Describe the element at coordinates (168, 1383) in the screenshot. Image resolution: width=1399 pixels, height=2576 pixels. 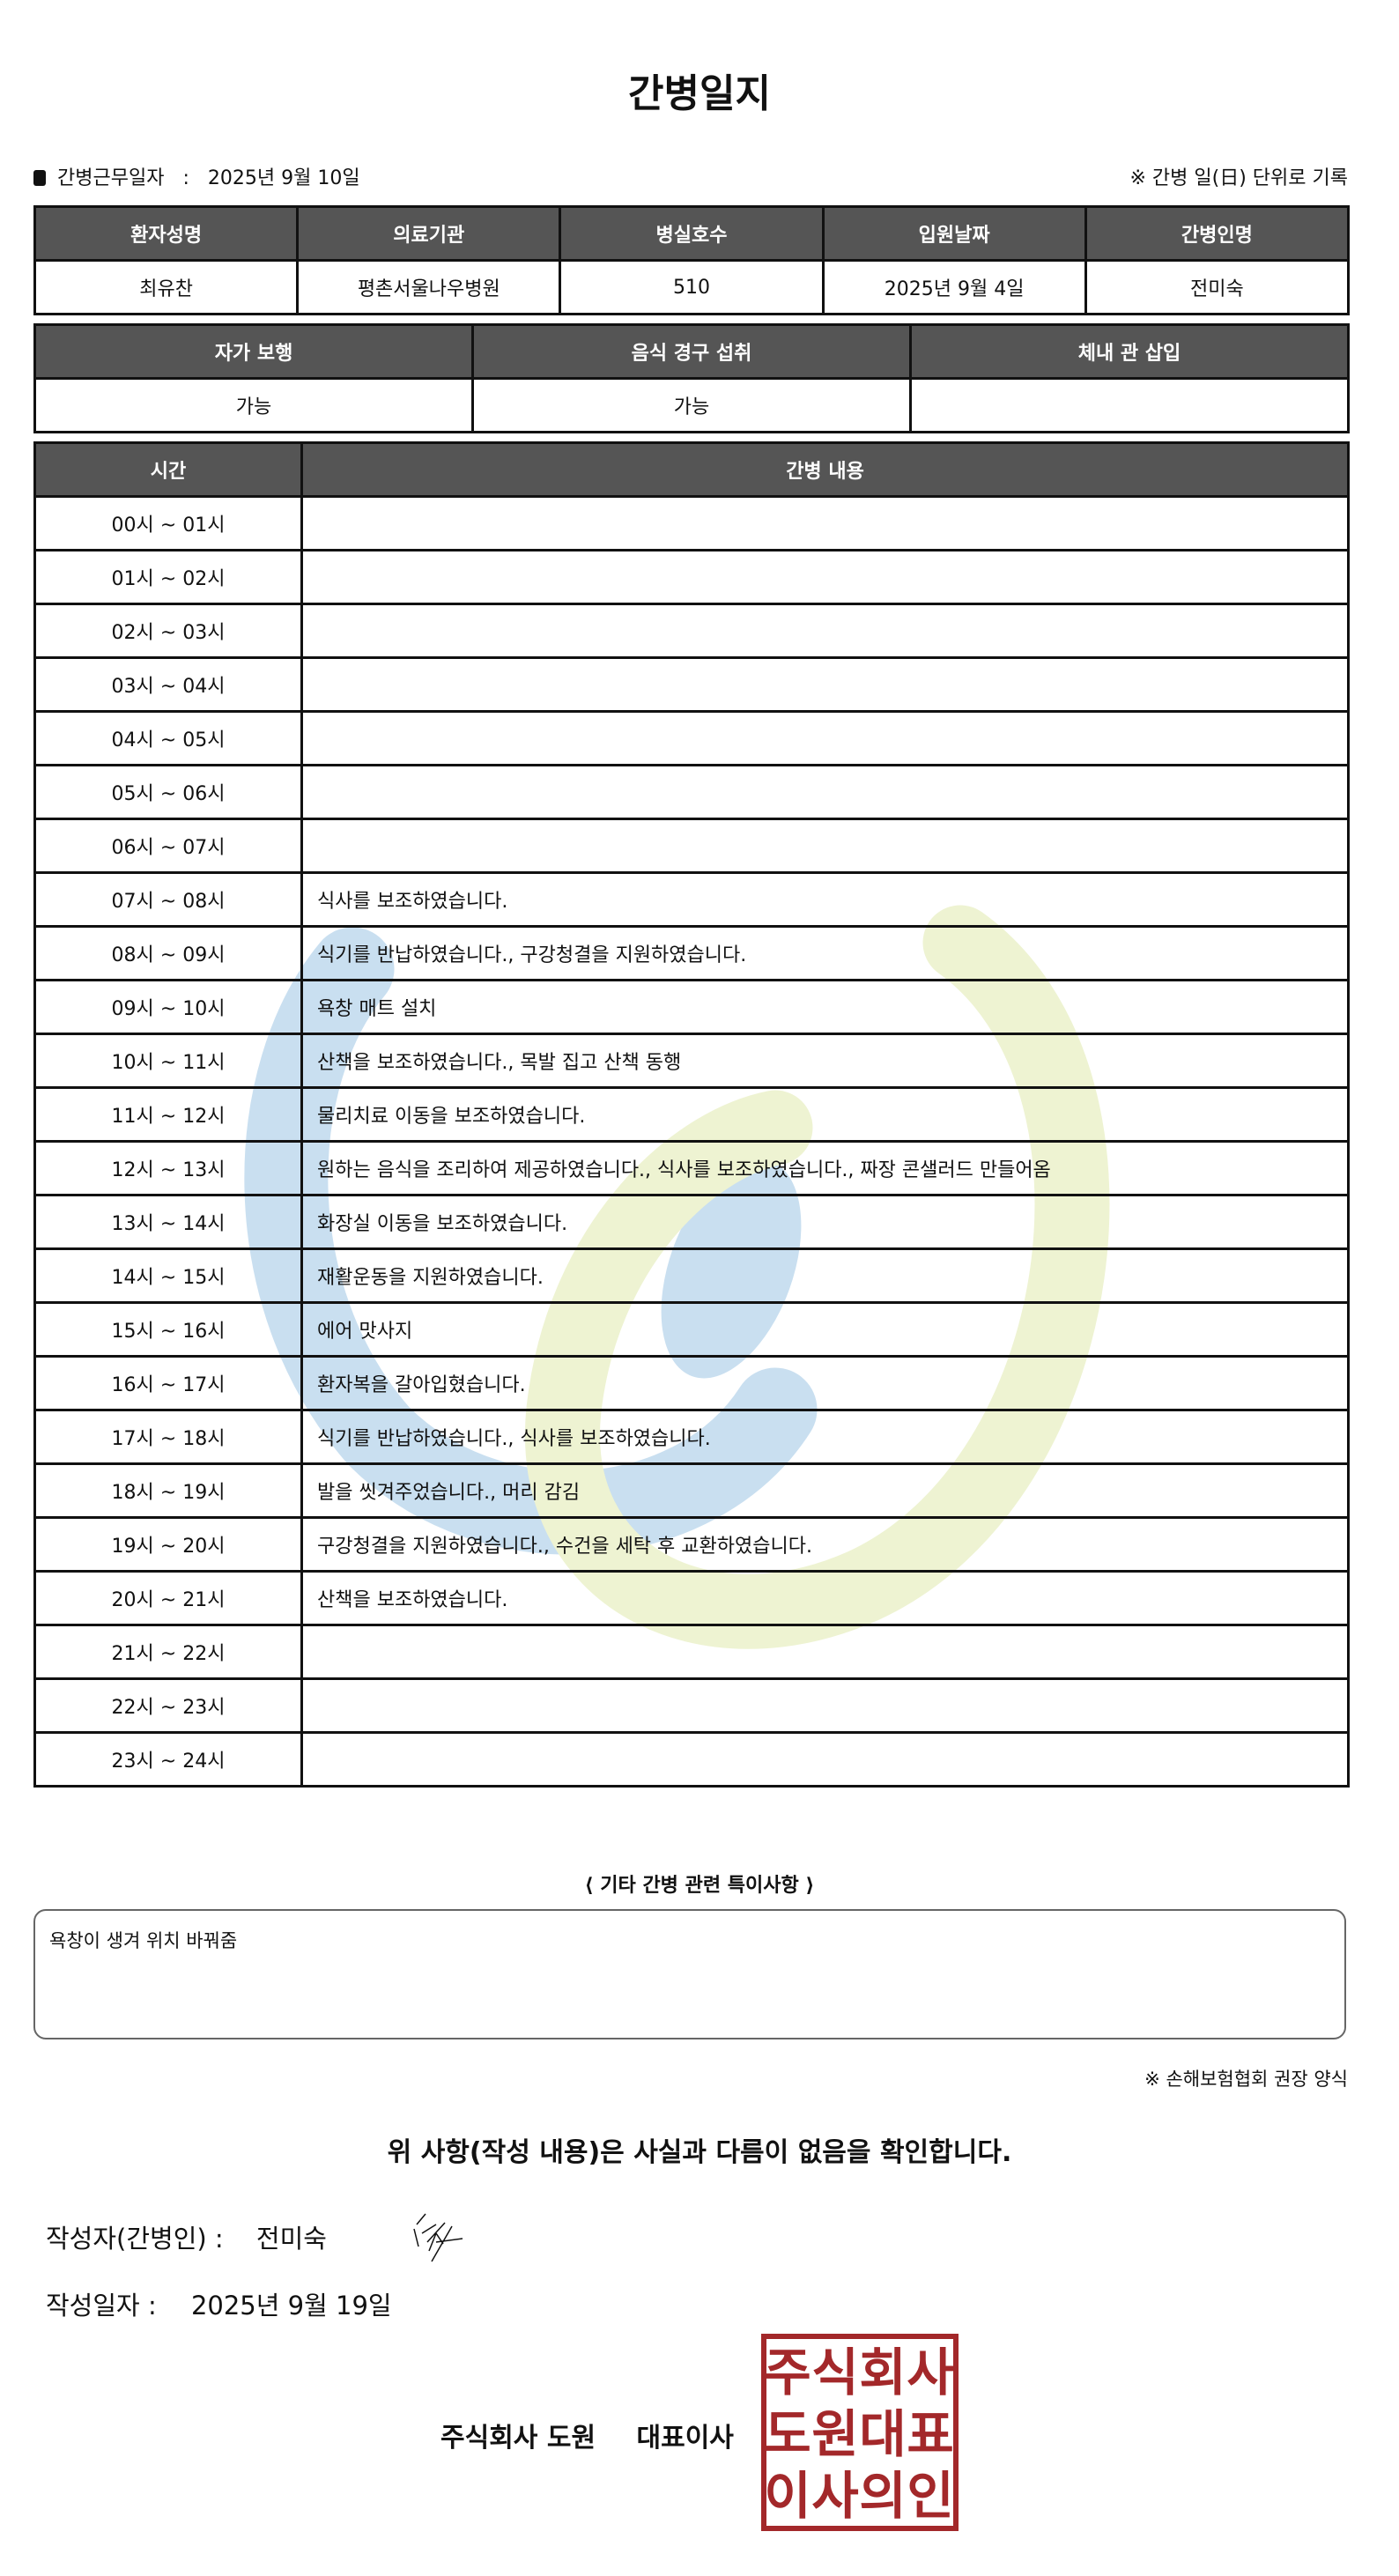
I see `log-time: 16시 ~ 17시` at that location.